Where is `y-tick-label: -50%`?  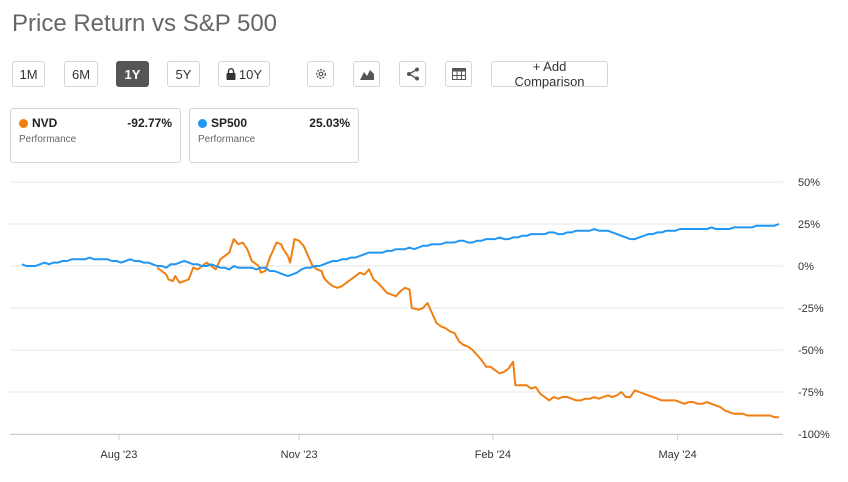 y-tick-label: -50% is located at coordinates (811, 351).